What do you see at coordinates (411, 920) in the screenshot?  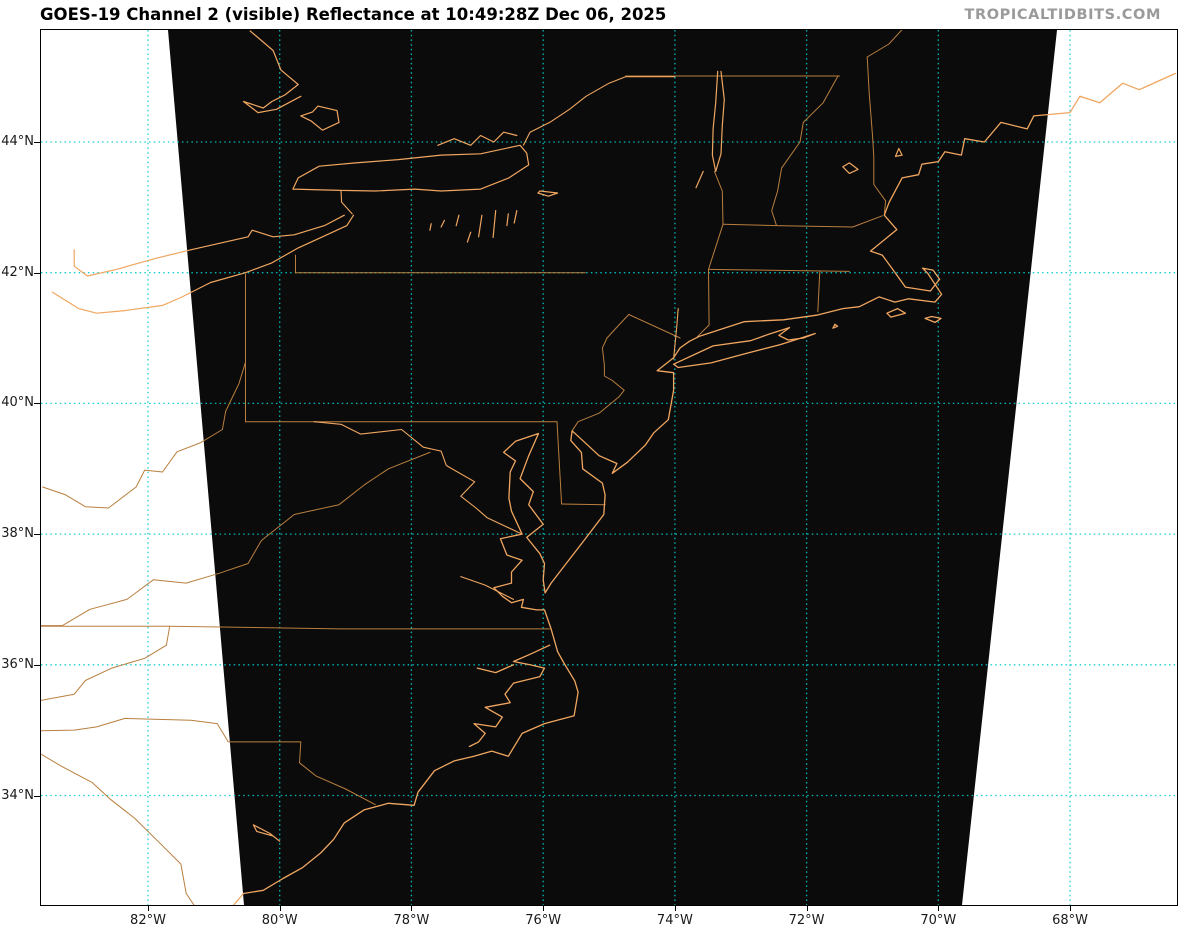 I see `lon-axis-label: 78°W` at bounding box center [411, 920].